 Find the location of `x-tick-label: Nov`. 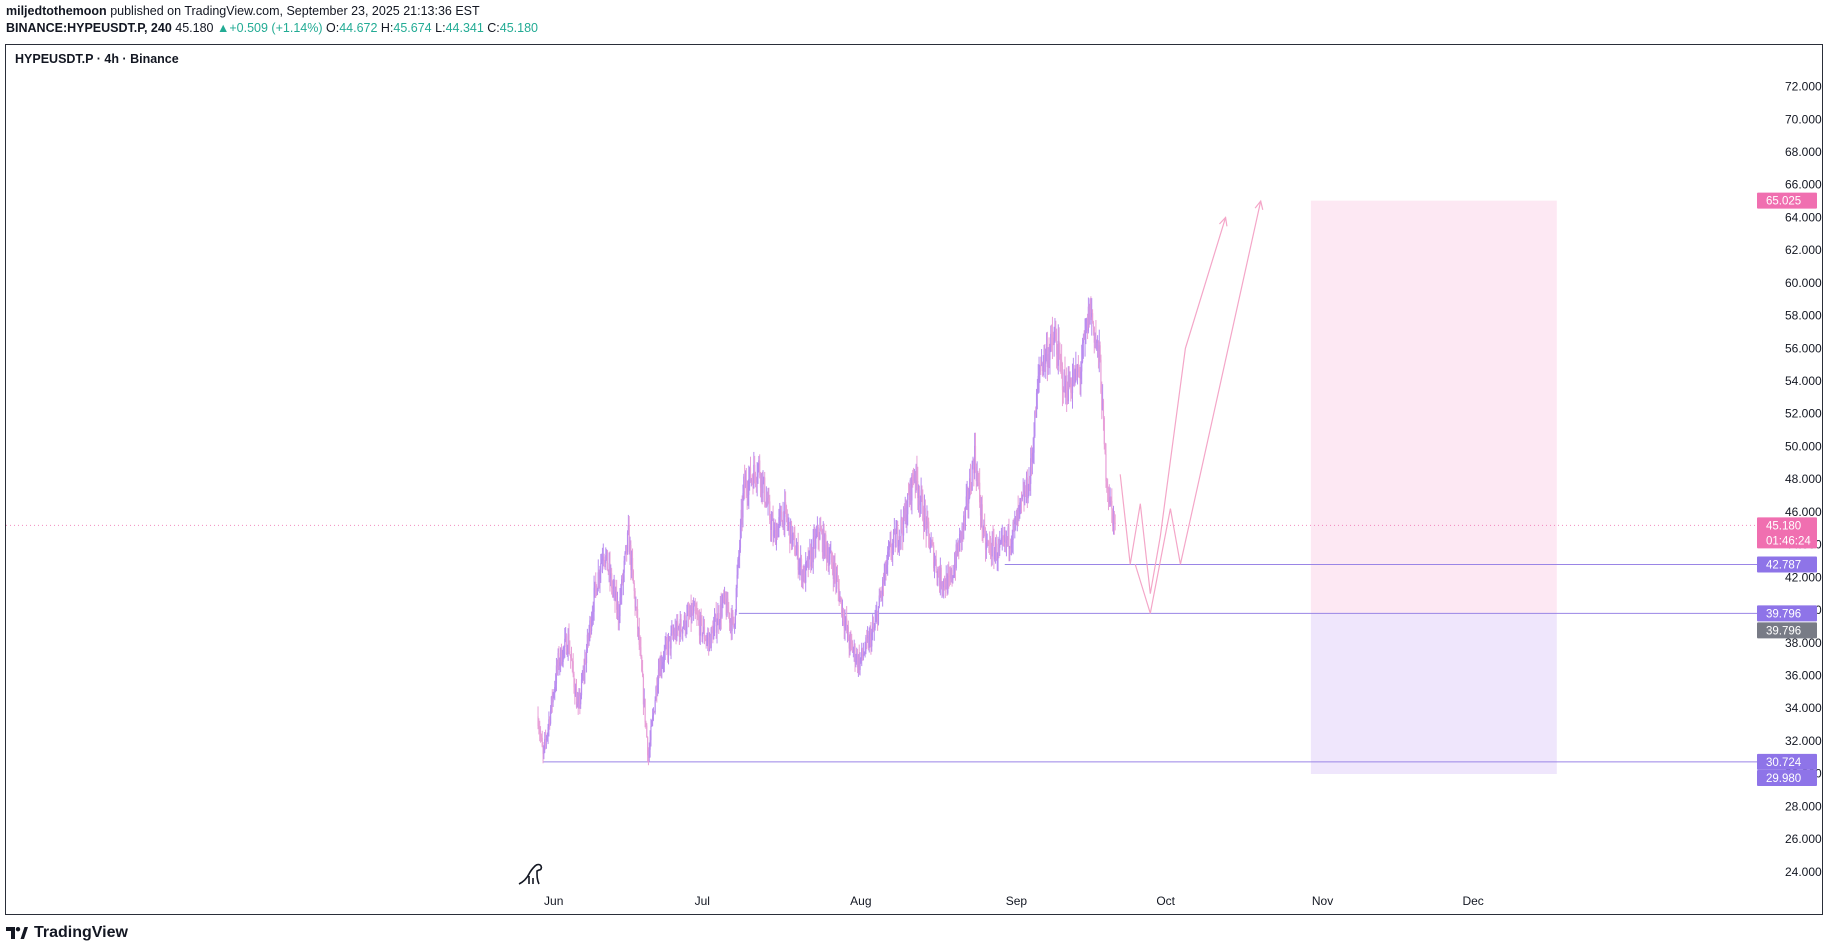

x-tick-label: Nov is located at coordinates (1322, 901).